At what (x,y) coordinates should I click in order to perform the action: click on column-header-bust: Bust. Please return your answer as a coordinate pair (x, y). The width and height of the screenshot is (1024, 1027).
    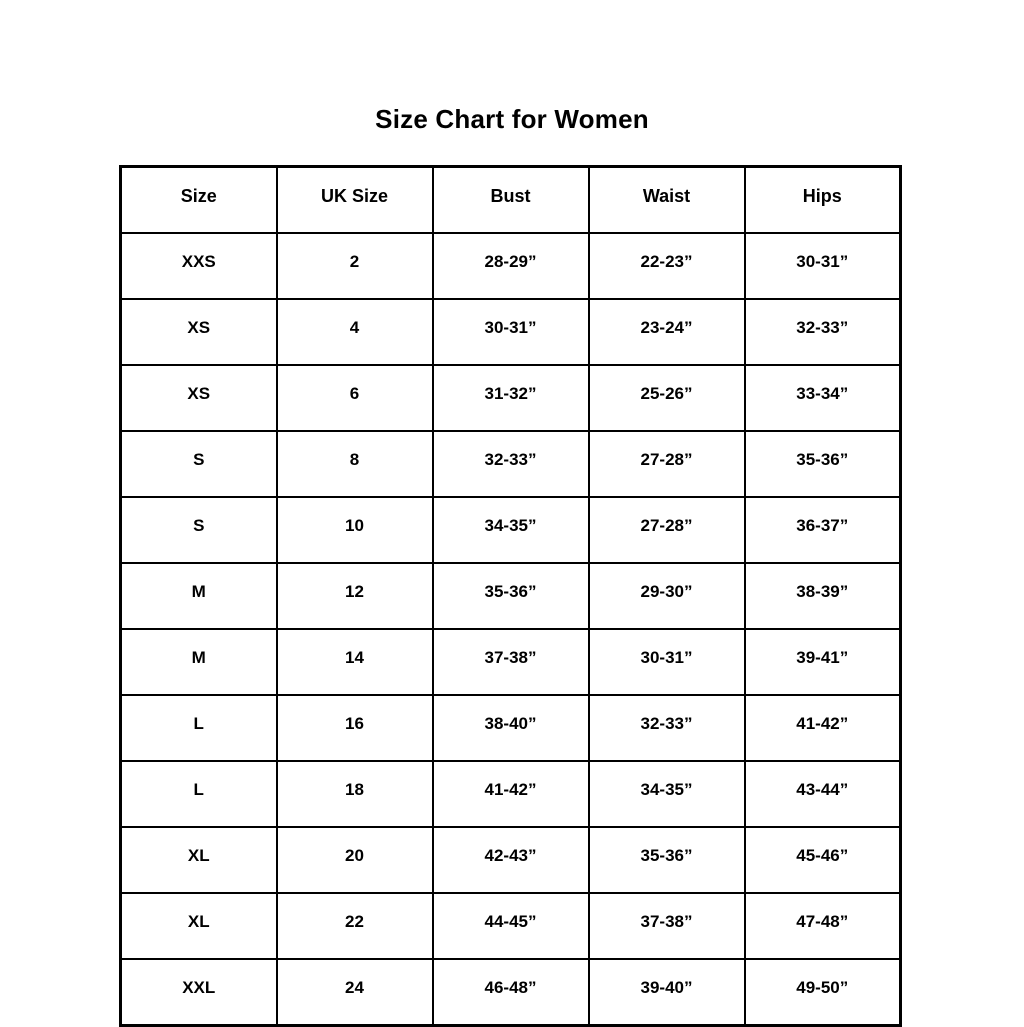
    Looking at the image, I should click on (510, 199).